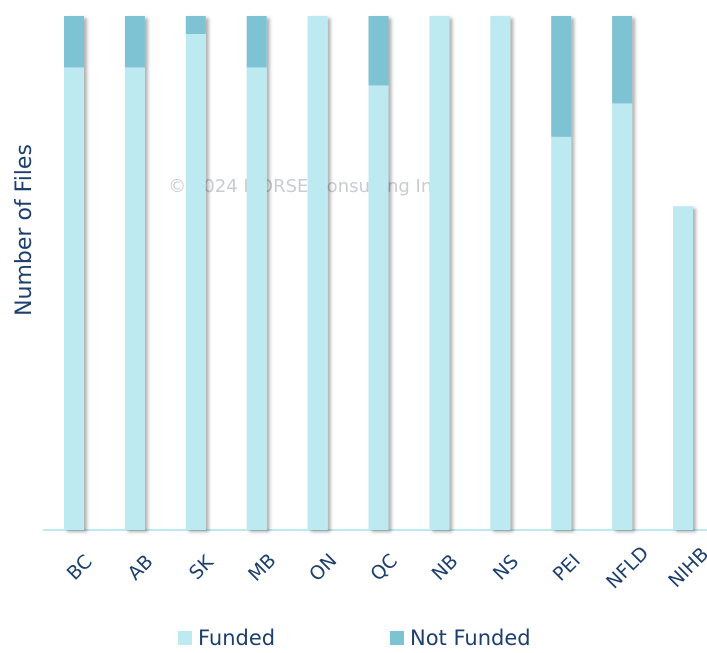 The width and height of the screenshot is (707, 653). Describe the element at coordinates (80, 568) in the screenshot. I see `x-tick-label: BC` at that location.